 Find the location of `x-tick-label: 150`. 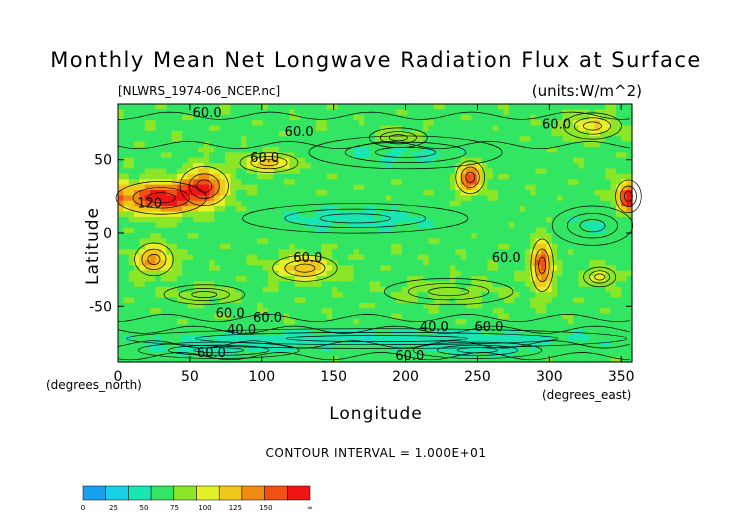

x-tick-label: 150 is located at coordinates (333, 377).